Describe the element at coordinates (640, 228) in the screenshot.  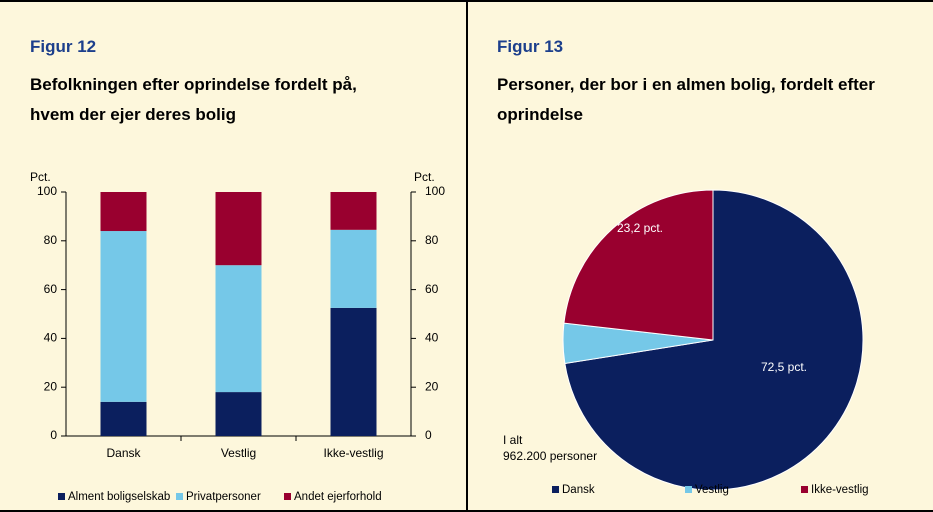
I see `data-label: 23,2 pct.` at that location.